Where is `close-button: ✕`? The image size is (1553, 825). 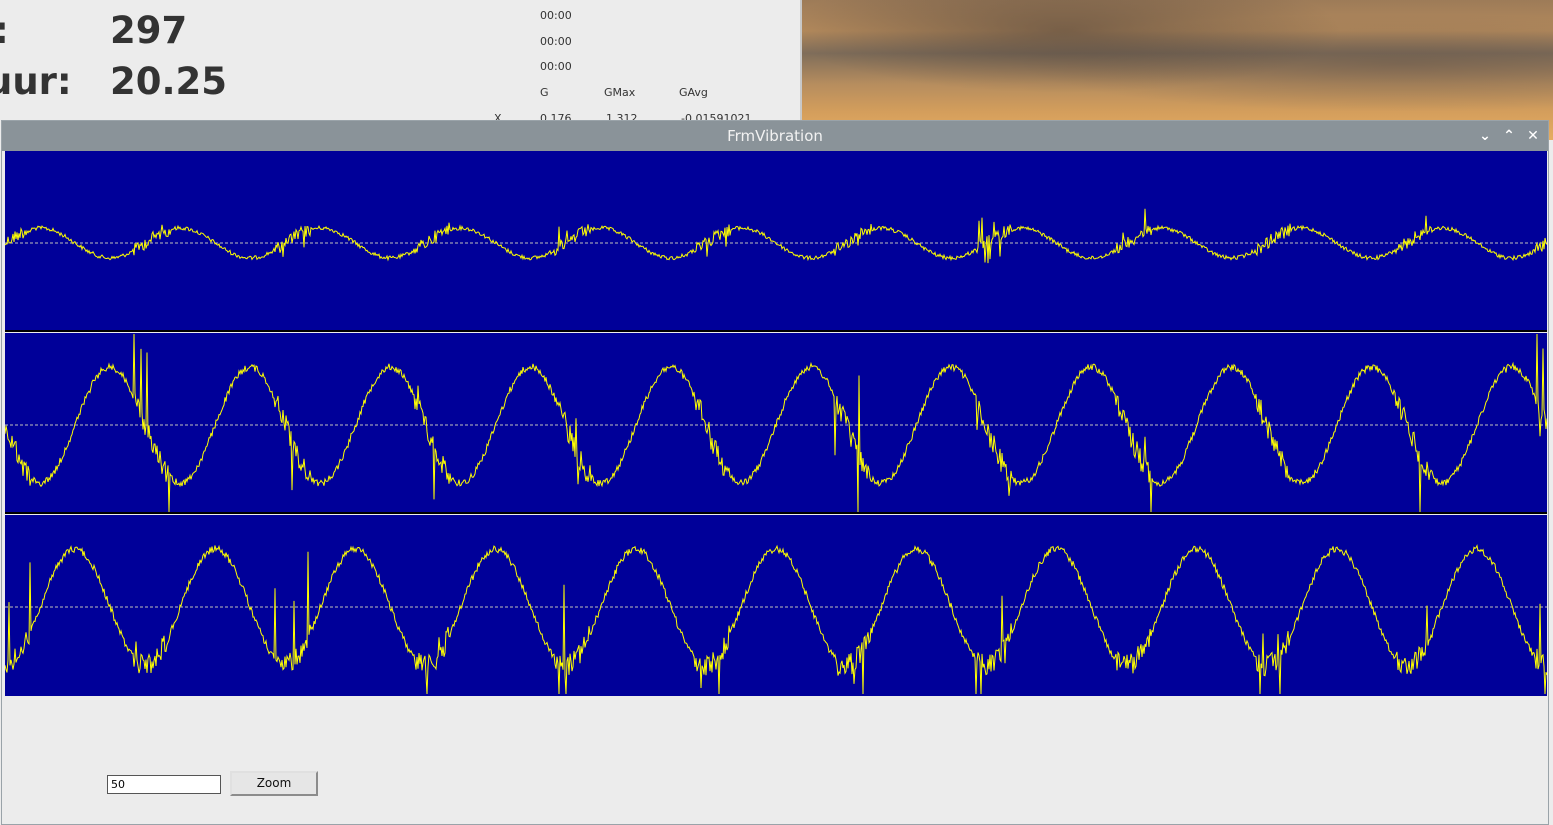 close-button: ✕ is located at coordinates (1533, 136).